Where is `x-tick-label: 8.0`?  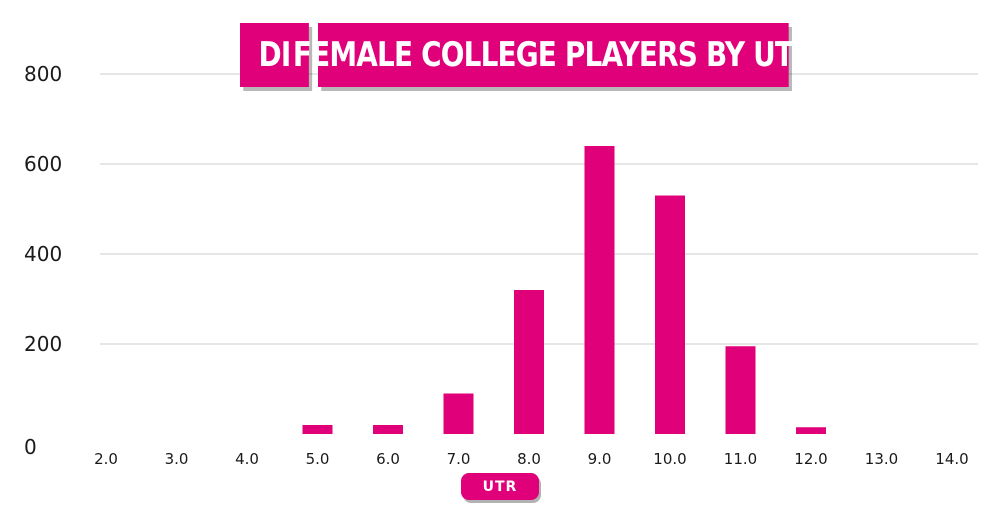
x-tick-label: 8.0 is located at coordinates (529, 459).